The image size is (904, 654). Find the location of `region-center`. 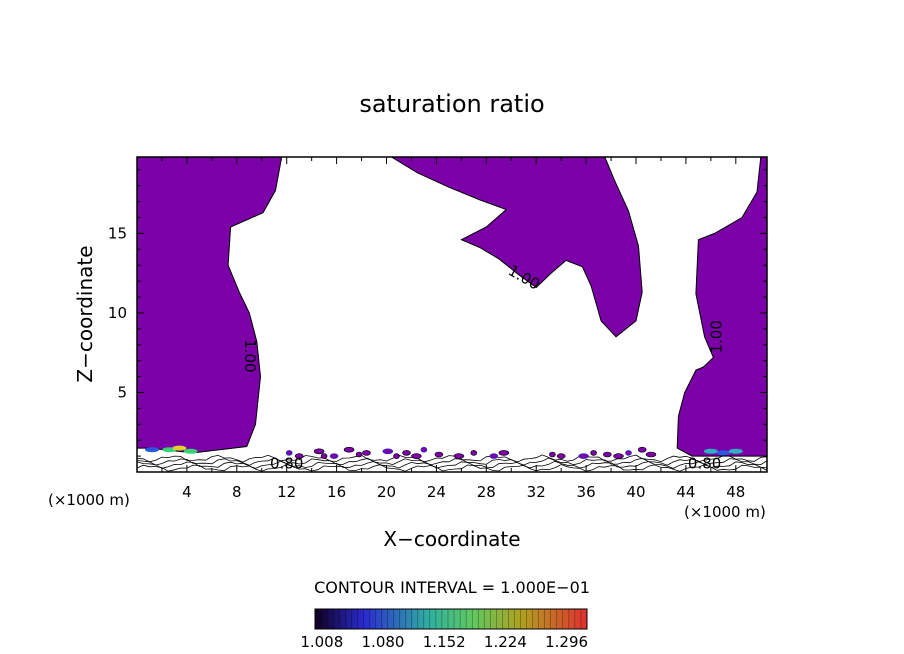

region-center is located at coordinates (516, 247).